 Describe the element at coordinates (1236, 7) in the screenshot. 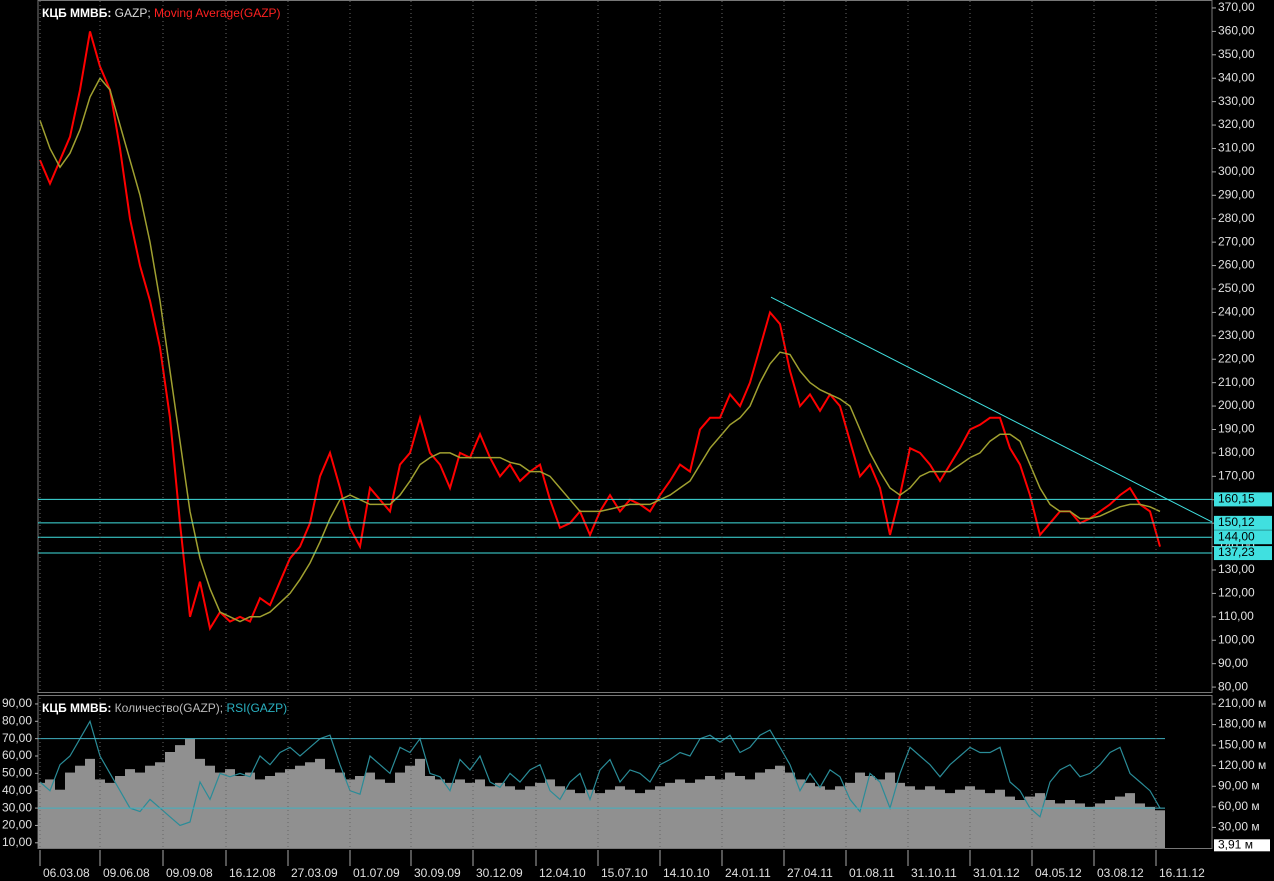

I see `y-tick-label: 370,00` at that location.